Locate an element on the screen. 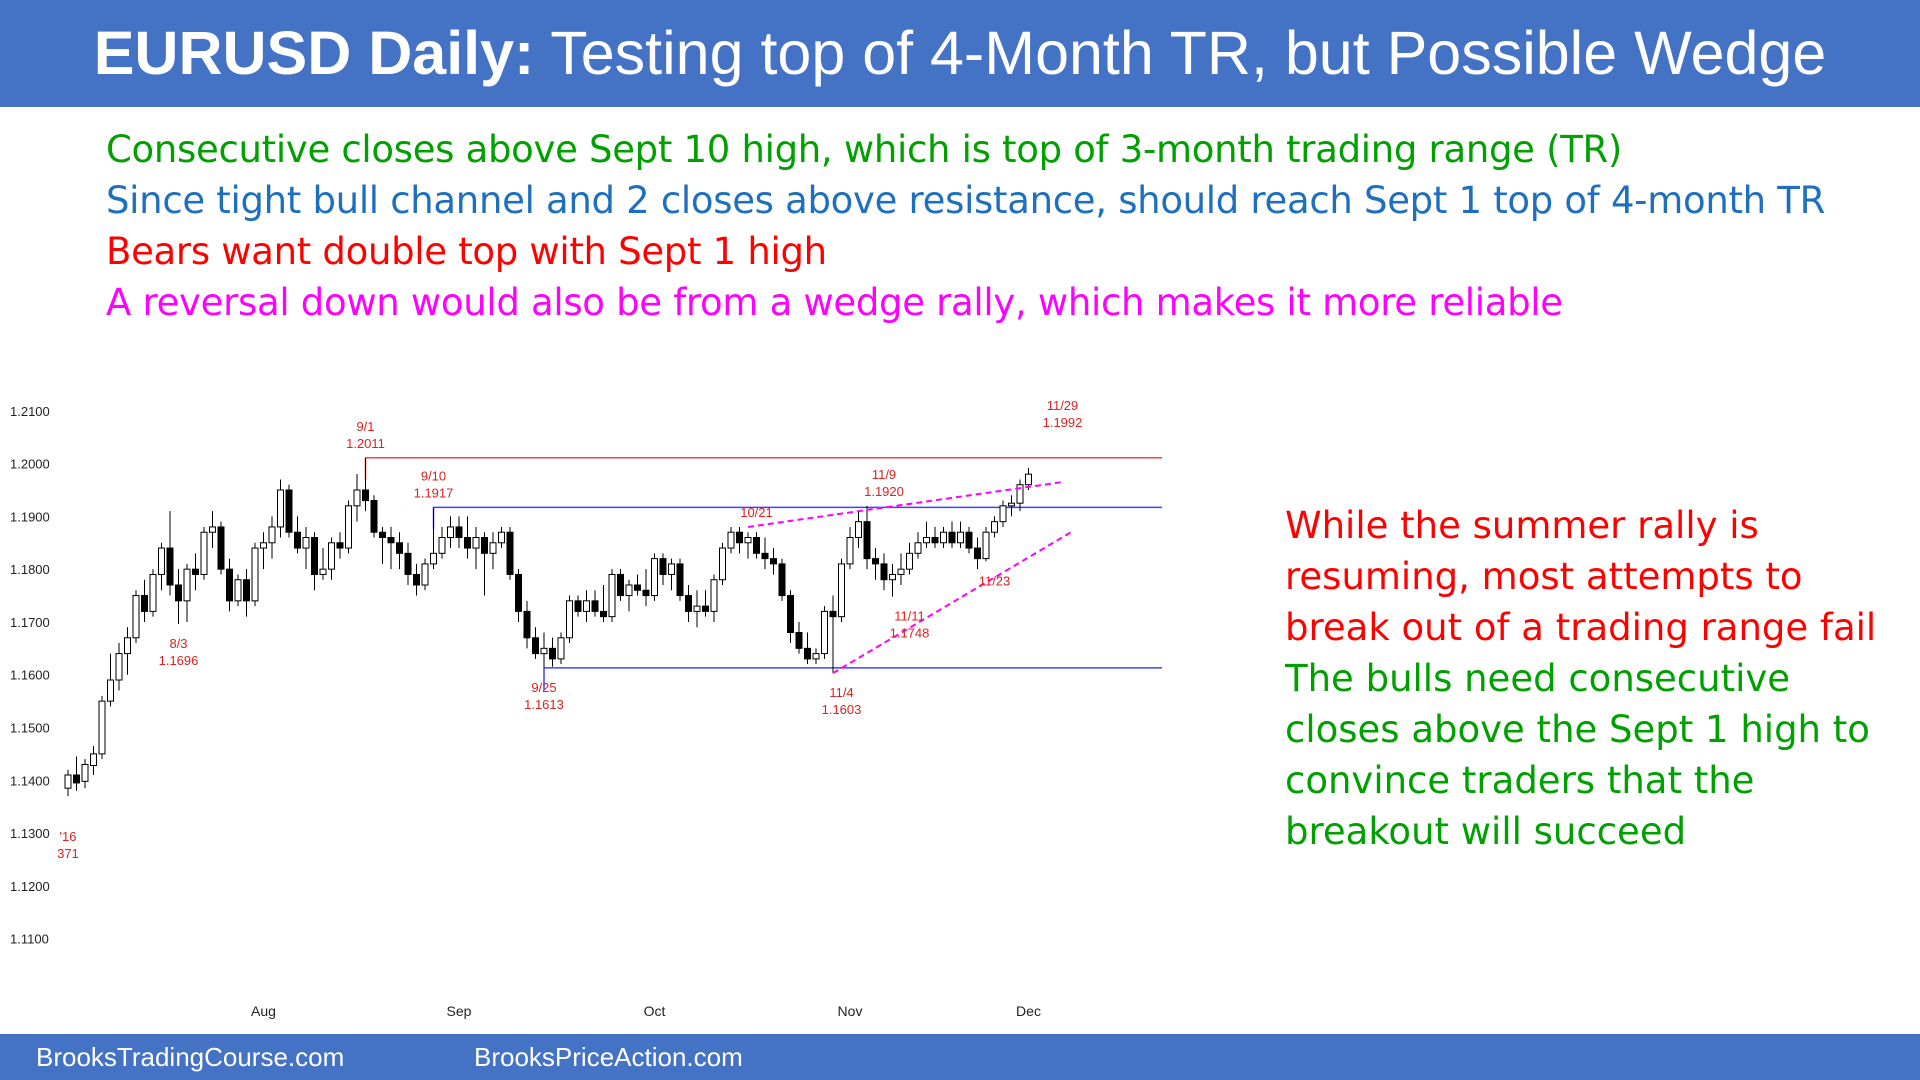 Image resolution: width=1920 pixels, height=1080 pixels. annotation-label: 11/4 is located at coordinates (841, 692).